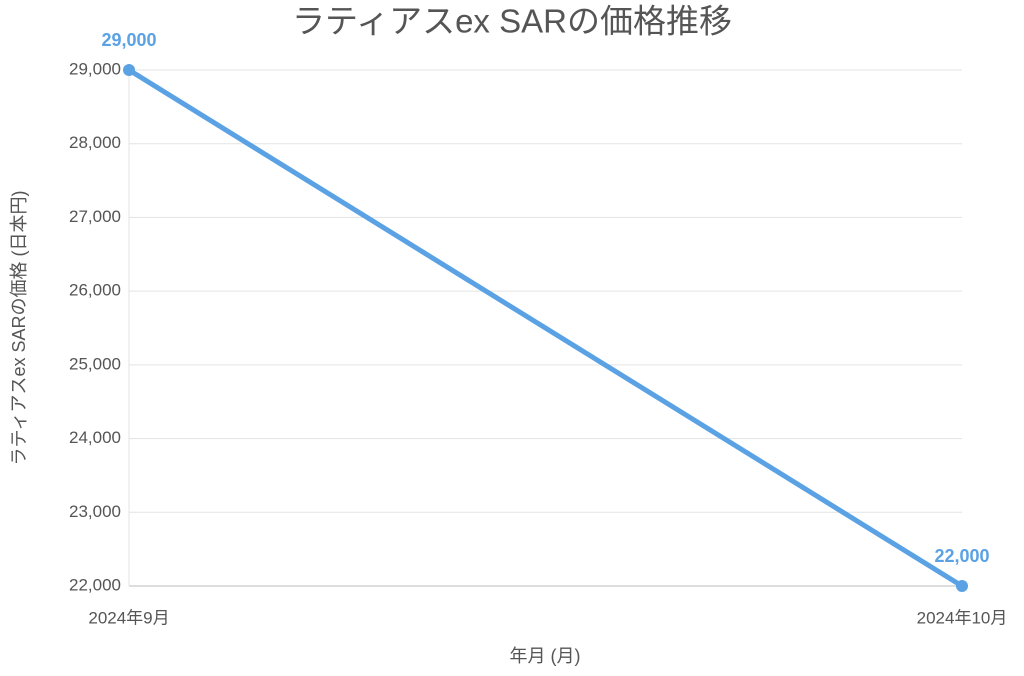  What do you see at coordinates (95, 216) in the screenshot?
I see `y-tick-label: 27,000` at bounding box center [95, 216].